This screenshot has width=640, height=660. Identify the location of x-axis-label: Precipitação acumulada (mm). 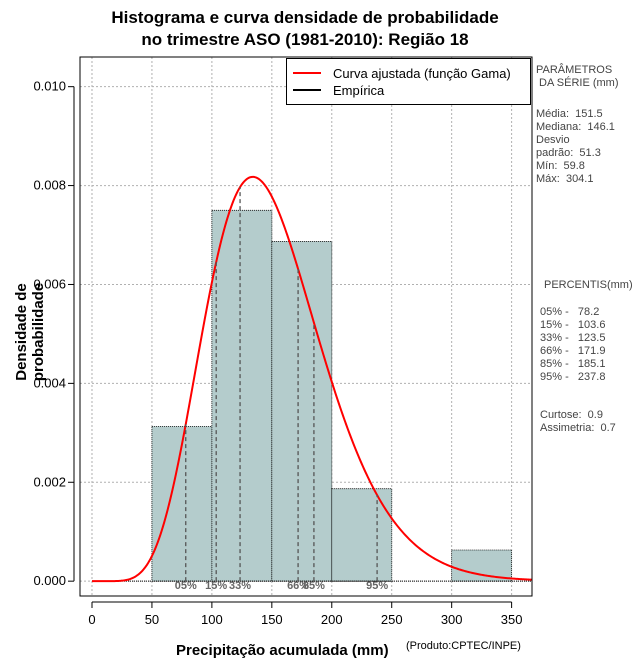
(282, 650).